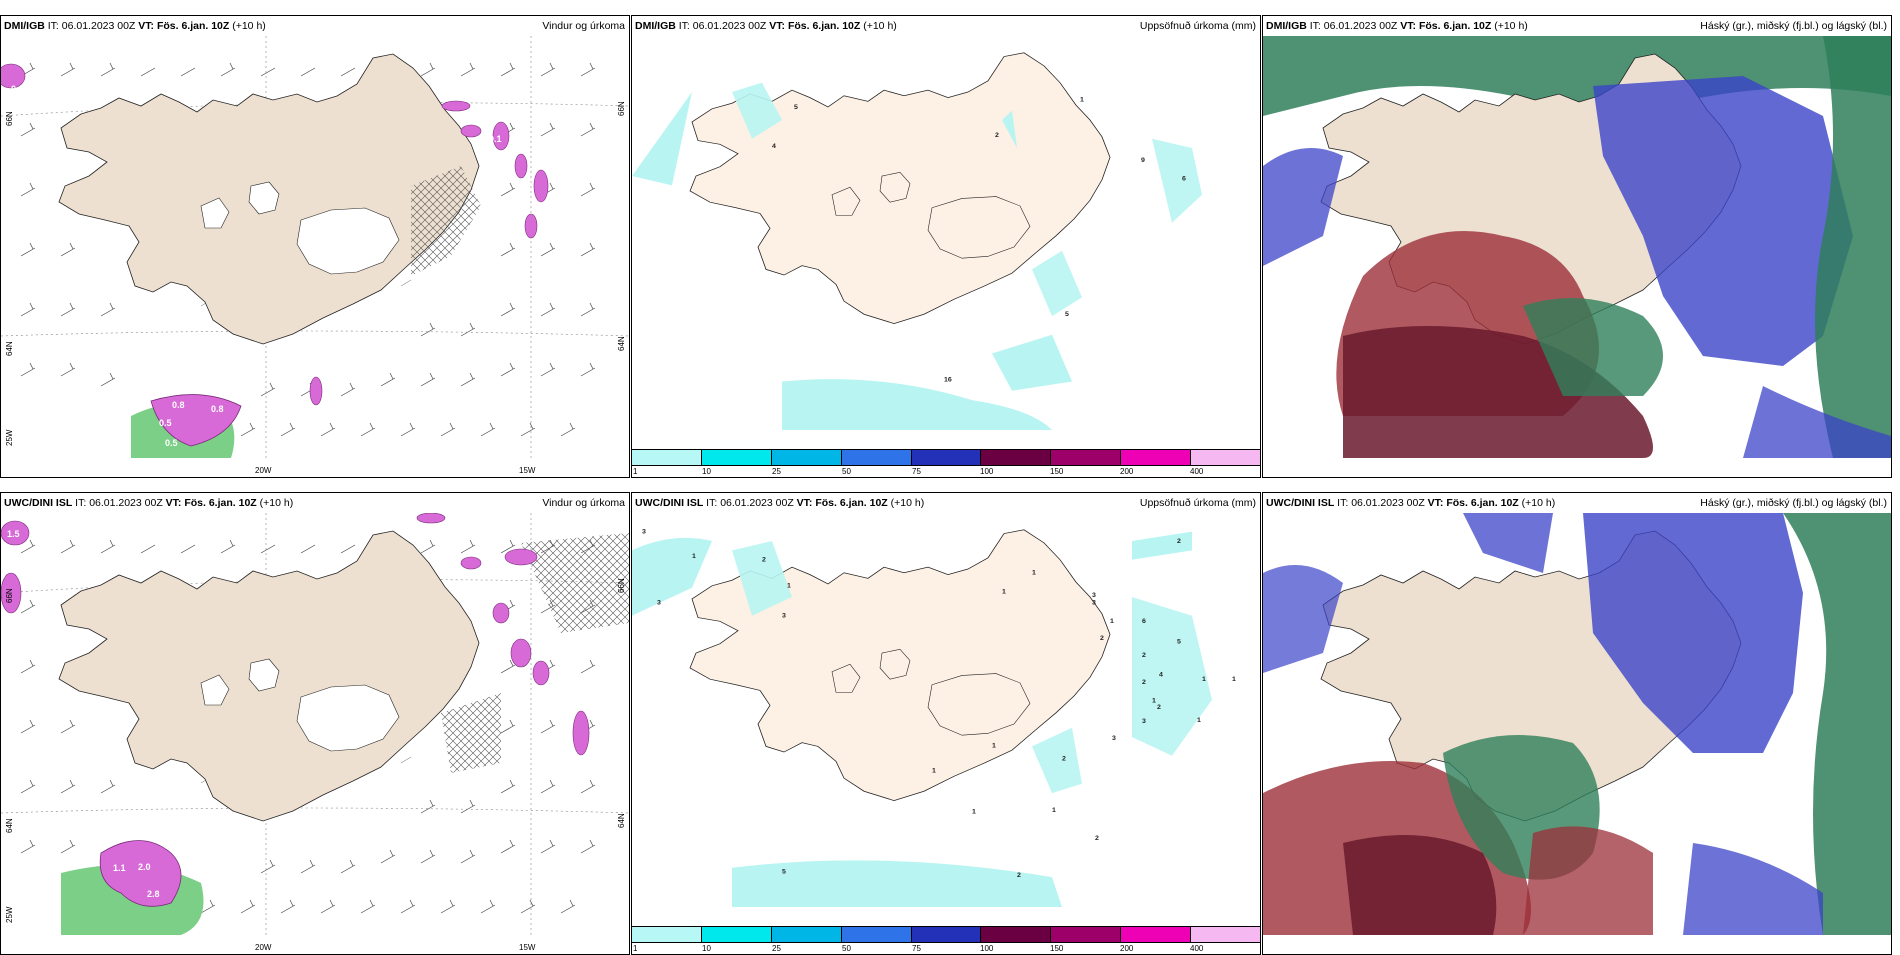 This screenshot has width=1900, height=955. Describe the element at coordinates (776, 948) in the screenshot. I see `legend-tick: 25` at that location.